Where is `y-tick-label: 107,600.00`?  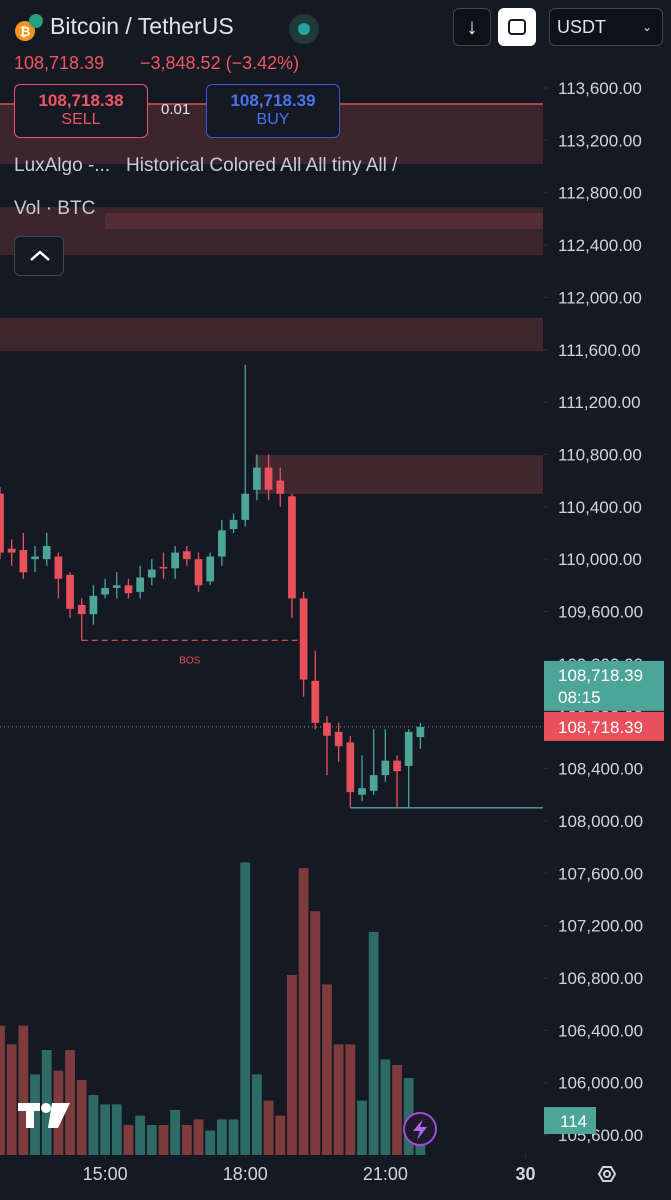 y-tick-label: 107,600.00 is located at coordinates (600, 873).